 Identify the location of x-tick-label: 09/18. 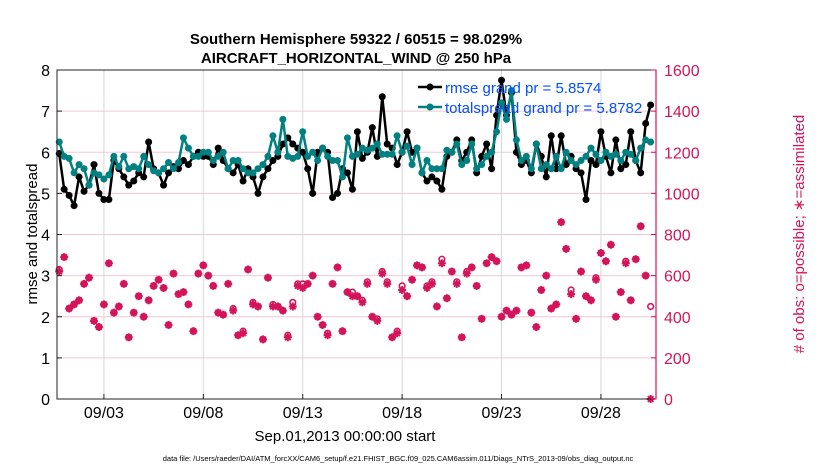
(402, 413).